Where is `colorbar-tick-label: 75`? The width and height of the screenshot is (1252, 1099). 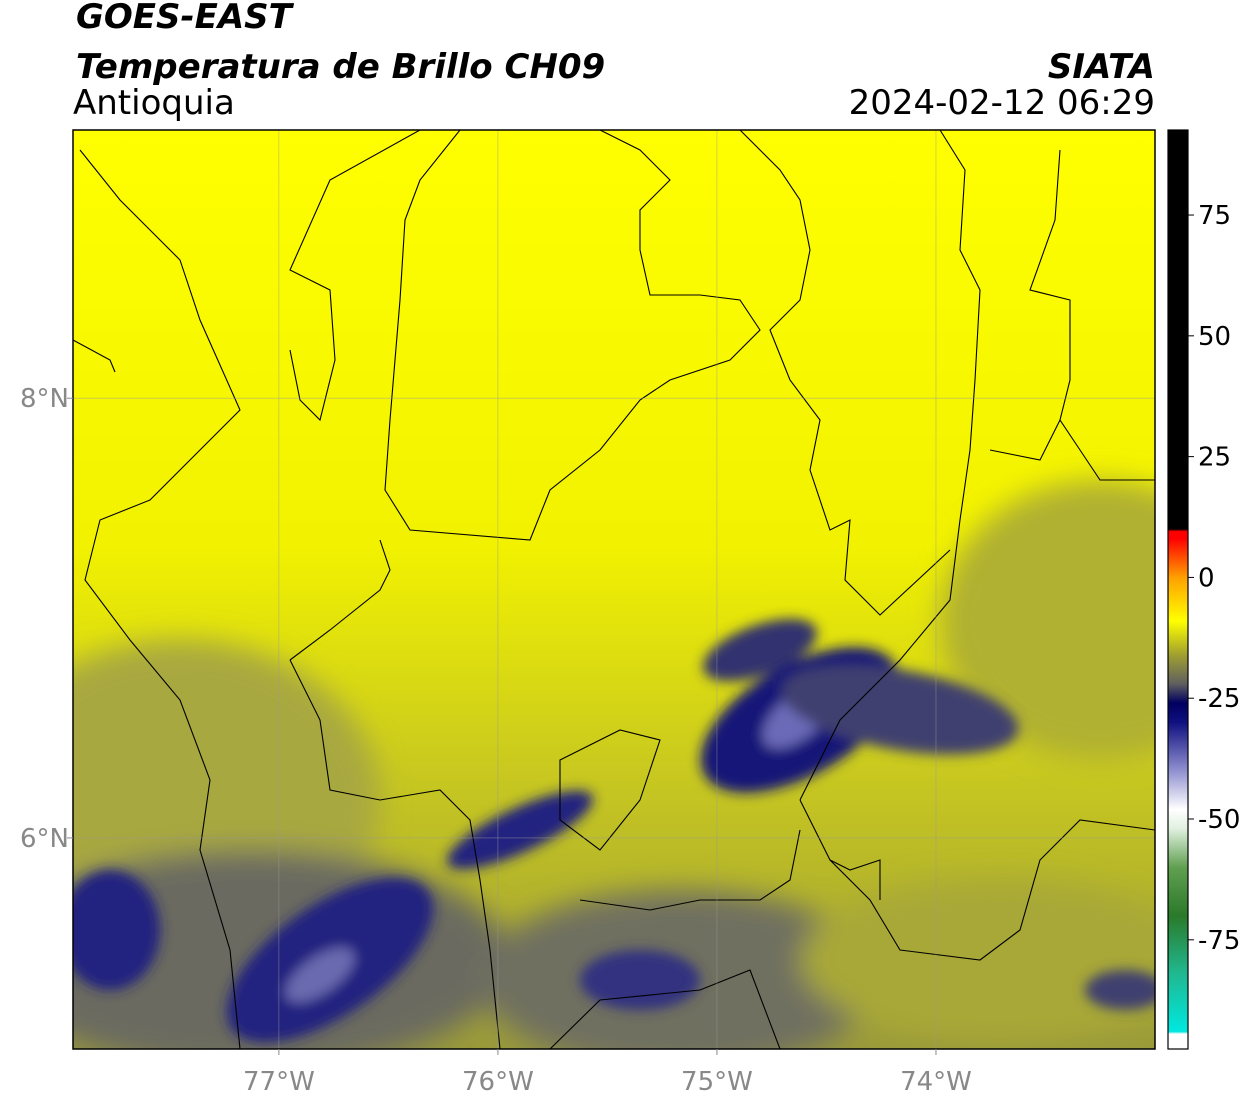
colorbar-tick-label: 75 is located at coordinates (1214, 216).